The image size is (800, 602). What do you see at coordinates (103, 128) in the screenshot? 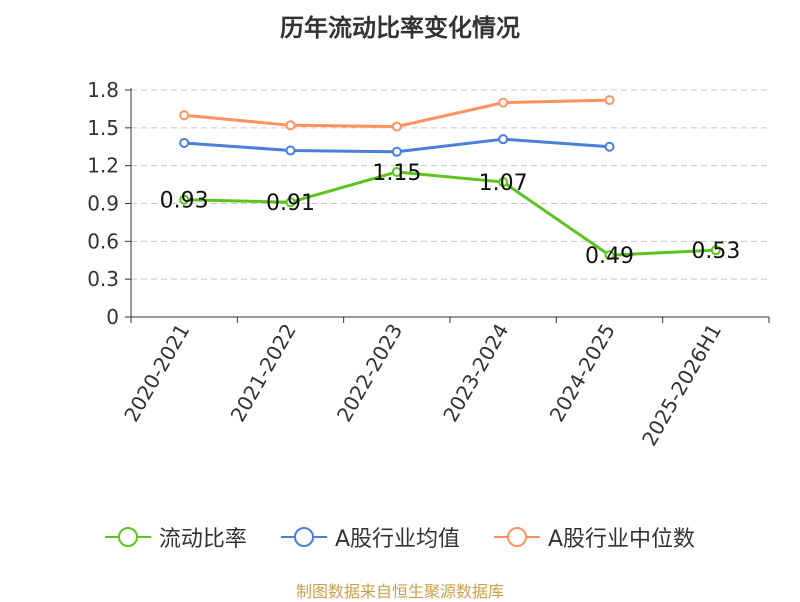
I see `y-tick-label: 1.5` at bounding box center [103, 128].